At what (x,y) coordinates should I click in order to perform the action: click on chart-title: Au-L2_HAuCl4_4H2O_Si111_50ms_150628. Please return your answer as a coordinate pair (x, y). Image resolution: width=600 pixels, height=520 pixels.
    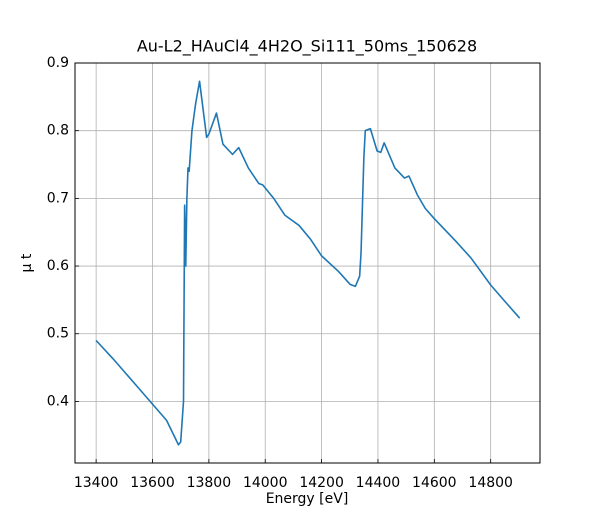
    Looking at the image, I should click on (307, 47).